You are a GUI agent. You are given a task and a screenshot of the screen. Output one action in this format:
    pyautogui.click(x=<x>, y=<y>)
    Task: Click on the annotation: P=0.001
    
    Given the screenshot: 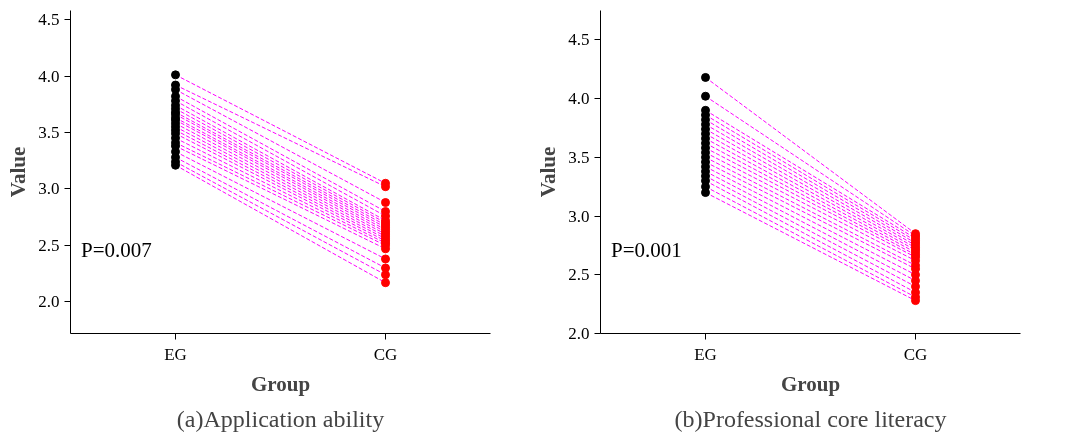 What is the action you would take?
    pyautogui.click(x=646, y=250)
    